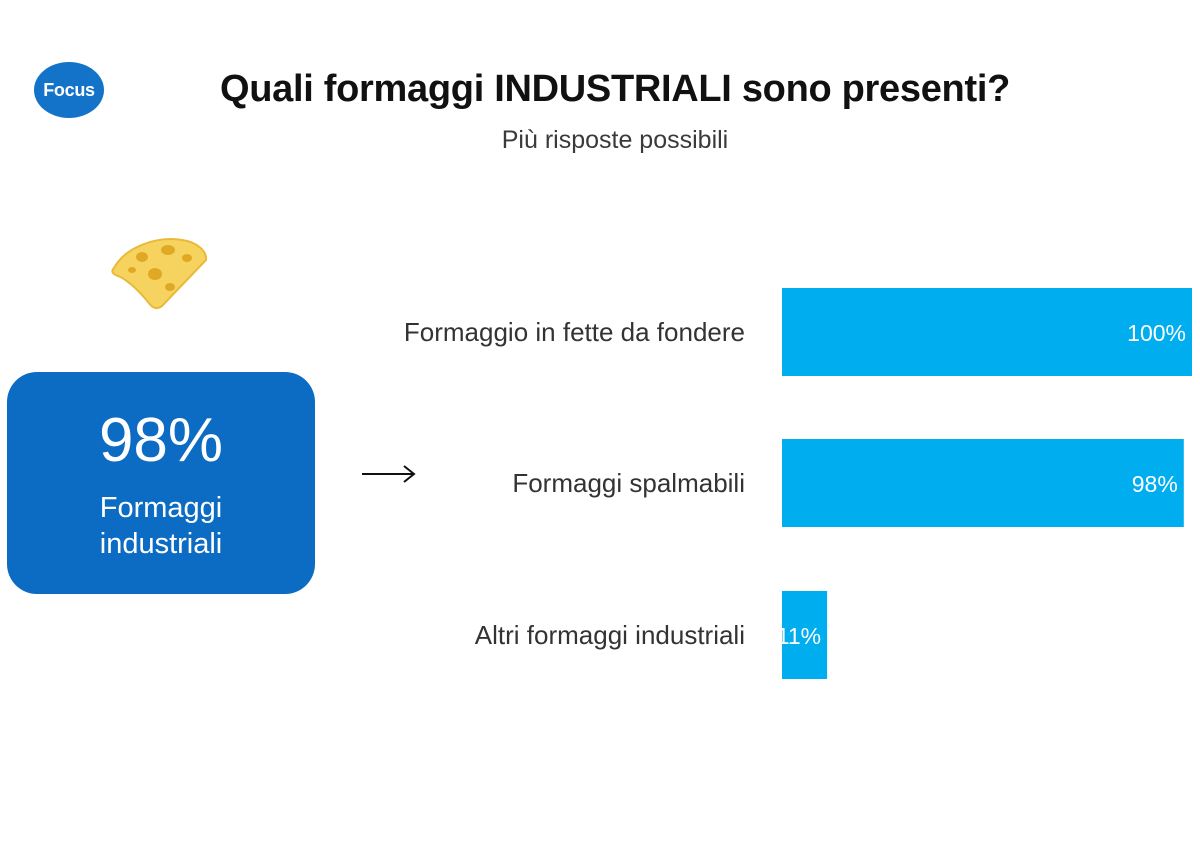  Describe the element at coordinates (615, 140) in the screenshot. I see `chart-subtitle: Più risposte possibili` at that location.